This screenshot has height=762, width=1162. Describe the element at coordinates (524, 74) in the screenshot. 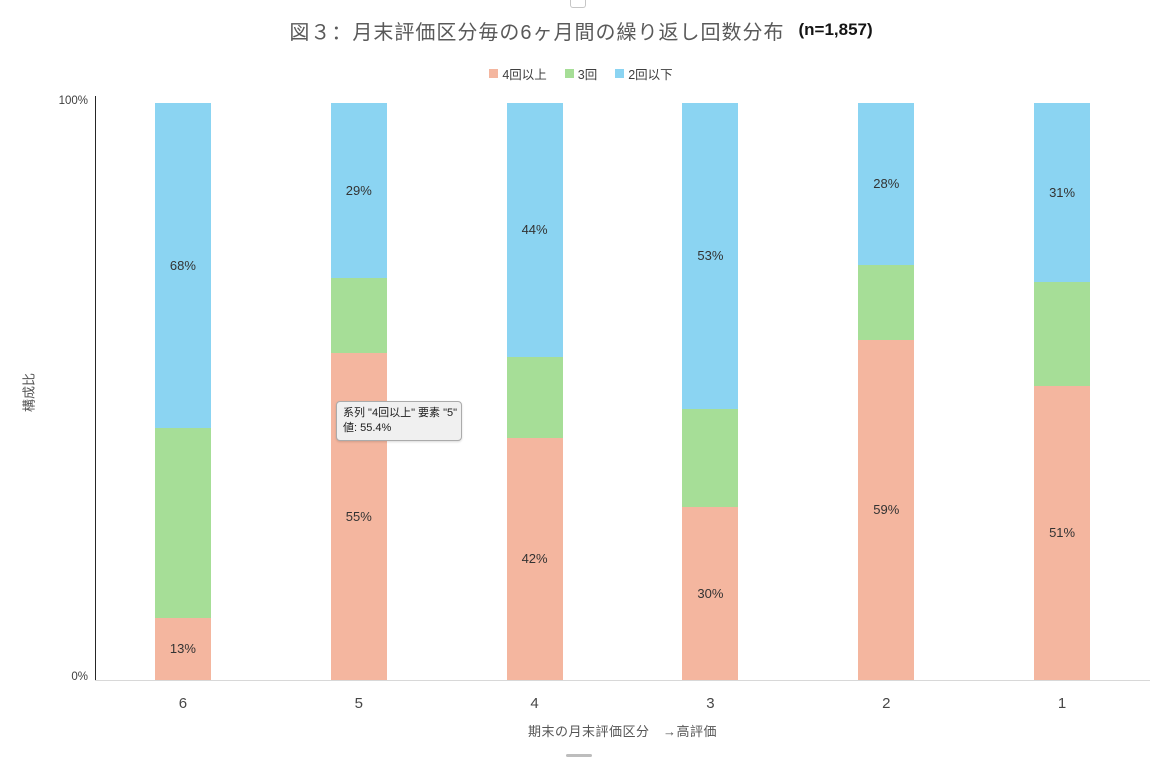

I see `legend-label: 4回以上` at that location.